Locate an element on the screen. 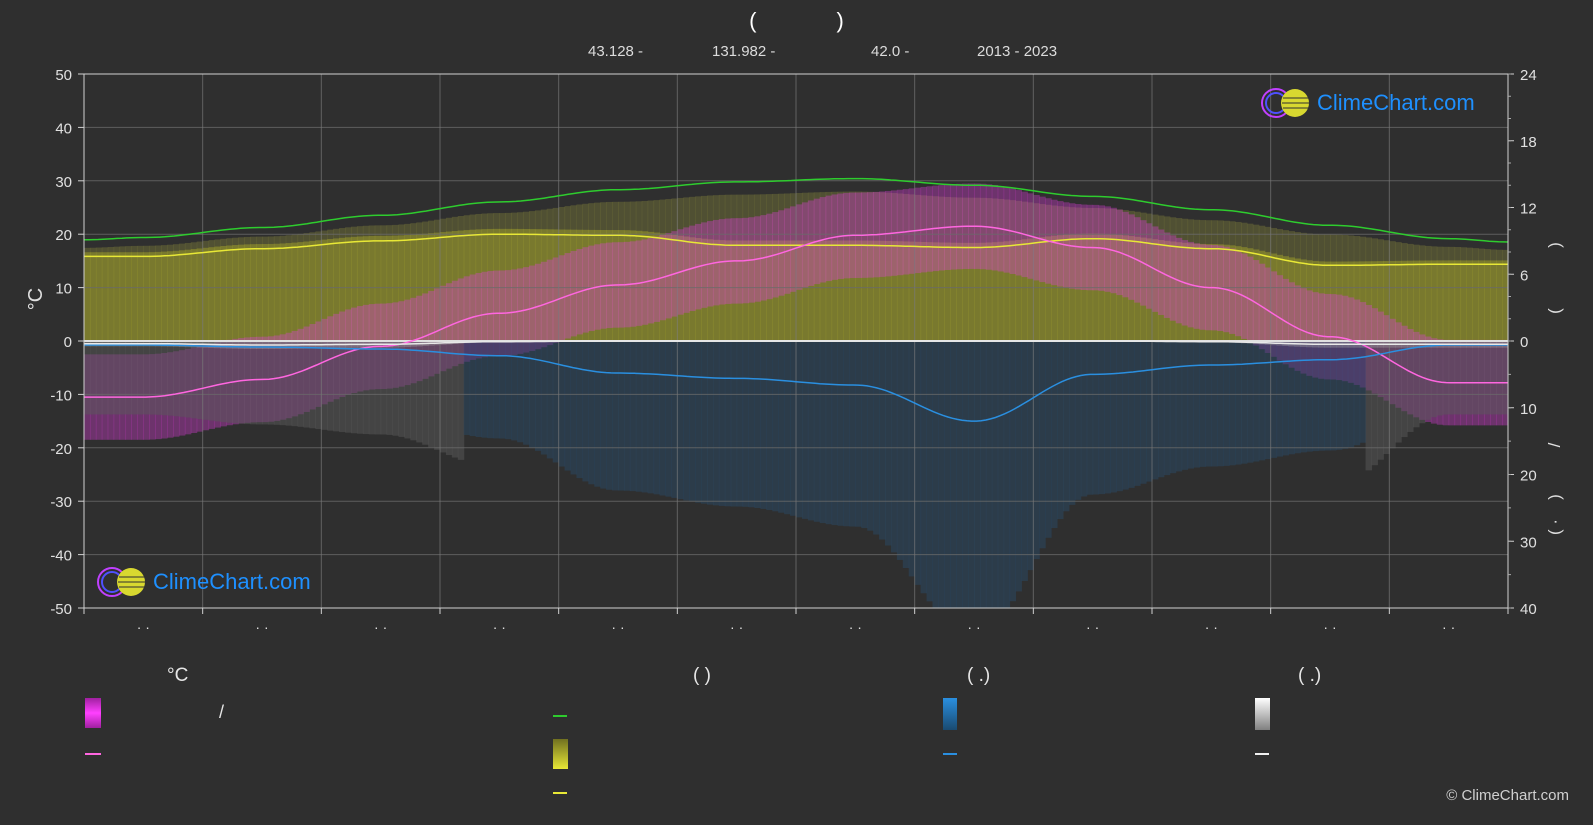 This screenshot has width=1593, height=825. logo-text: ClimeChart.com is located at coordinates (232, 581).